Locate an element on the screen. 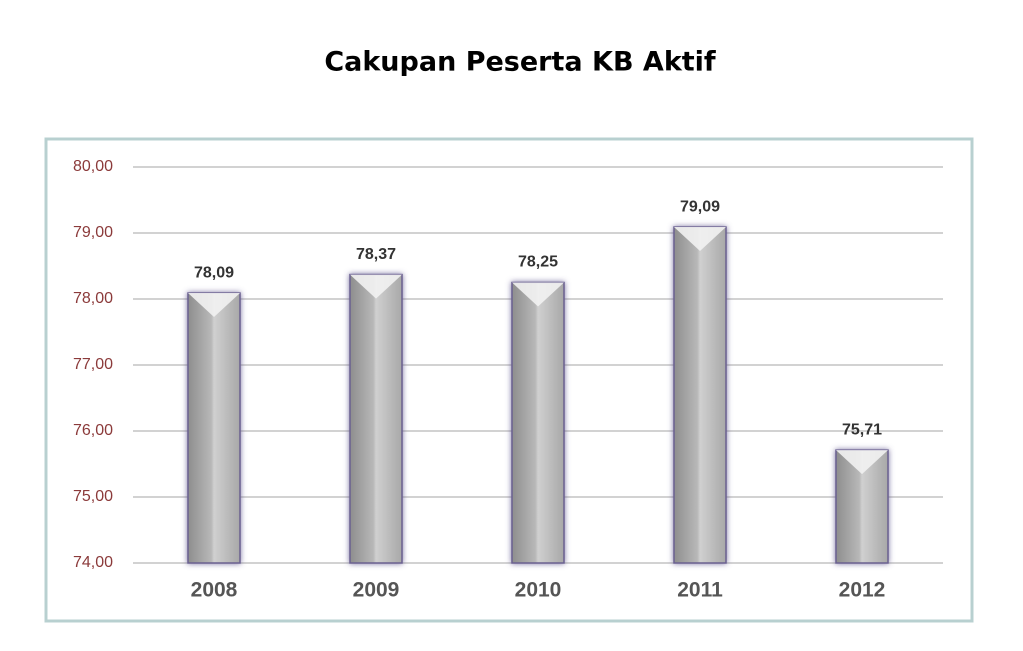 Image resolution: width=1023 pixels, height=651 pixels. y-tick-label: 79,00 is located at coordinates (93, 232).